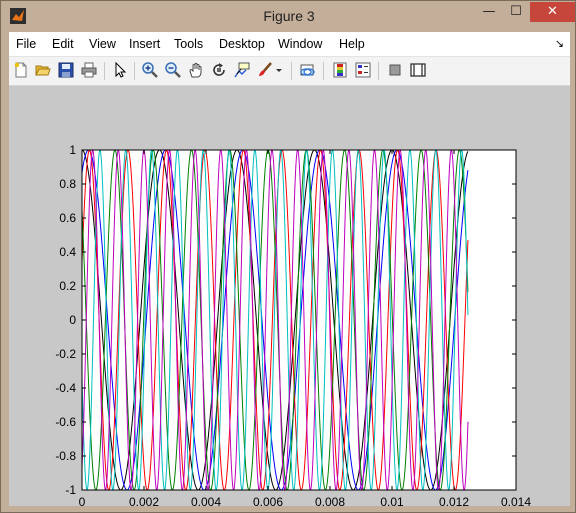 Image resolution: width=576 pixels, height=513 pixels. Describe the element at coordinates (242, 70) in the screenshot. I see `data-cursor-icon` at that location.